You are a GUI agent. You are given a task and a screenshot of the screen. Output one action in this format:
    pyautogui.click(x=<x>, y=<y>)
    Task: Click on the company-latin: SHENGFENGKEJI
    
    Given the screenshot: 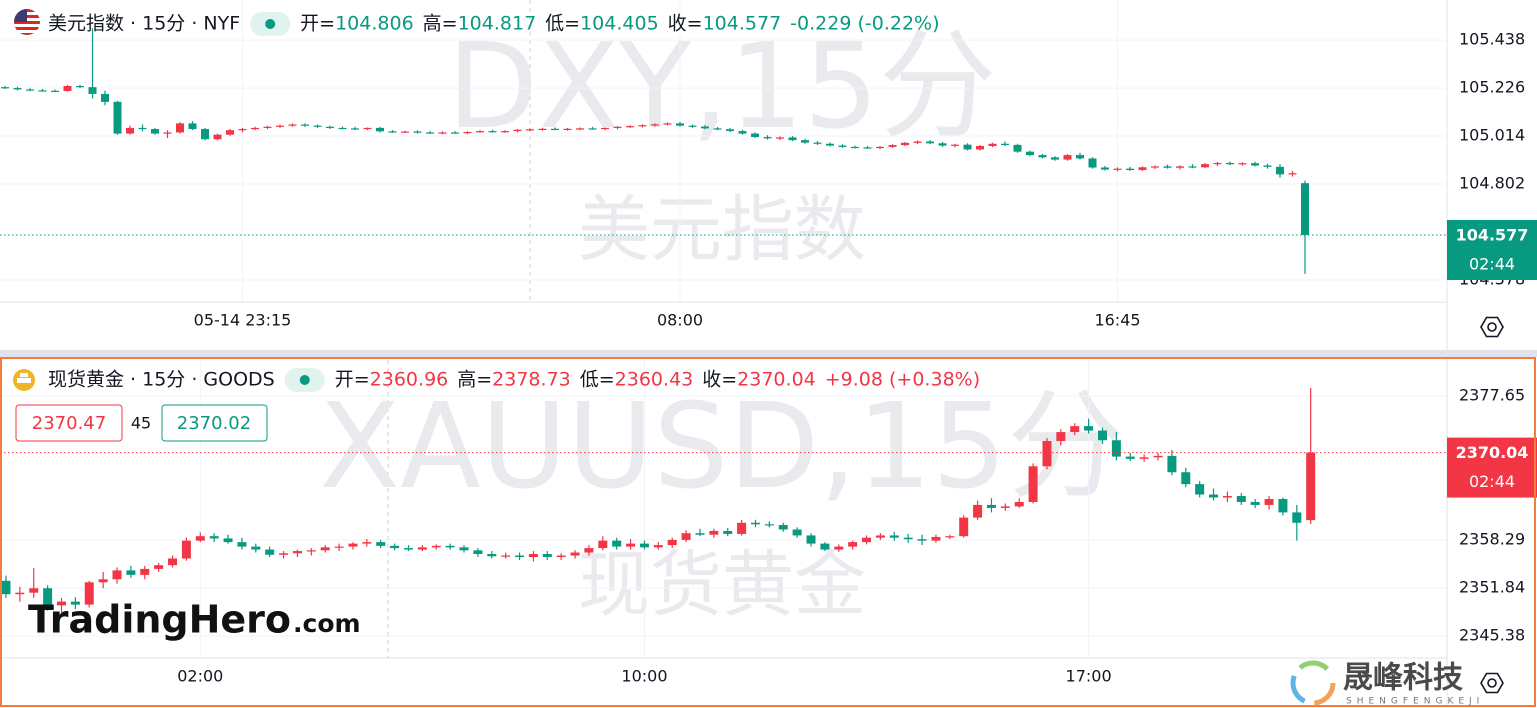 What is the action you would take?
    pyautogui.click(x=1415, y=702)
    